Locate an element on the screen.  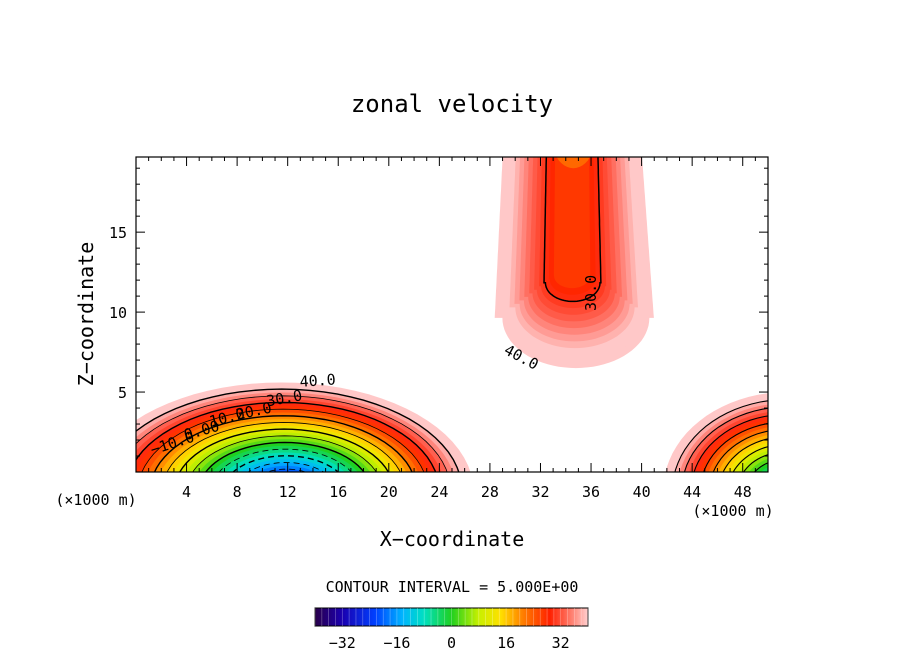
y-tick-label-0: 5 is located at coordinates (122, 393).